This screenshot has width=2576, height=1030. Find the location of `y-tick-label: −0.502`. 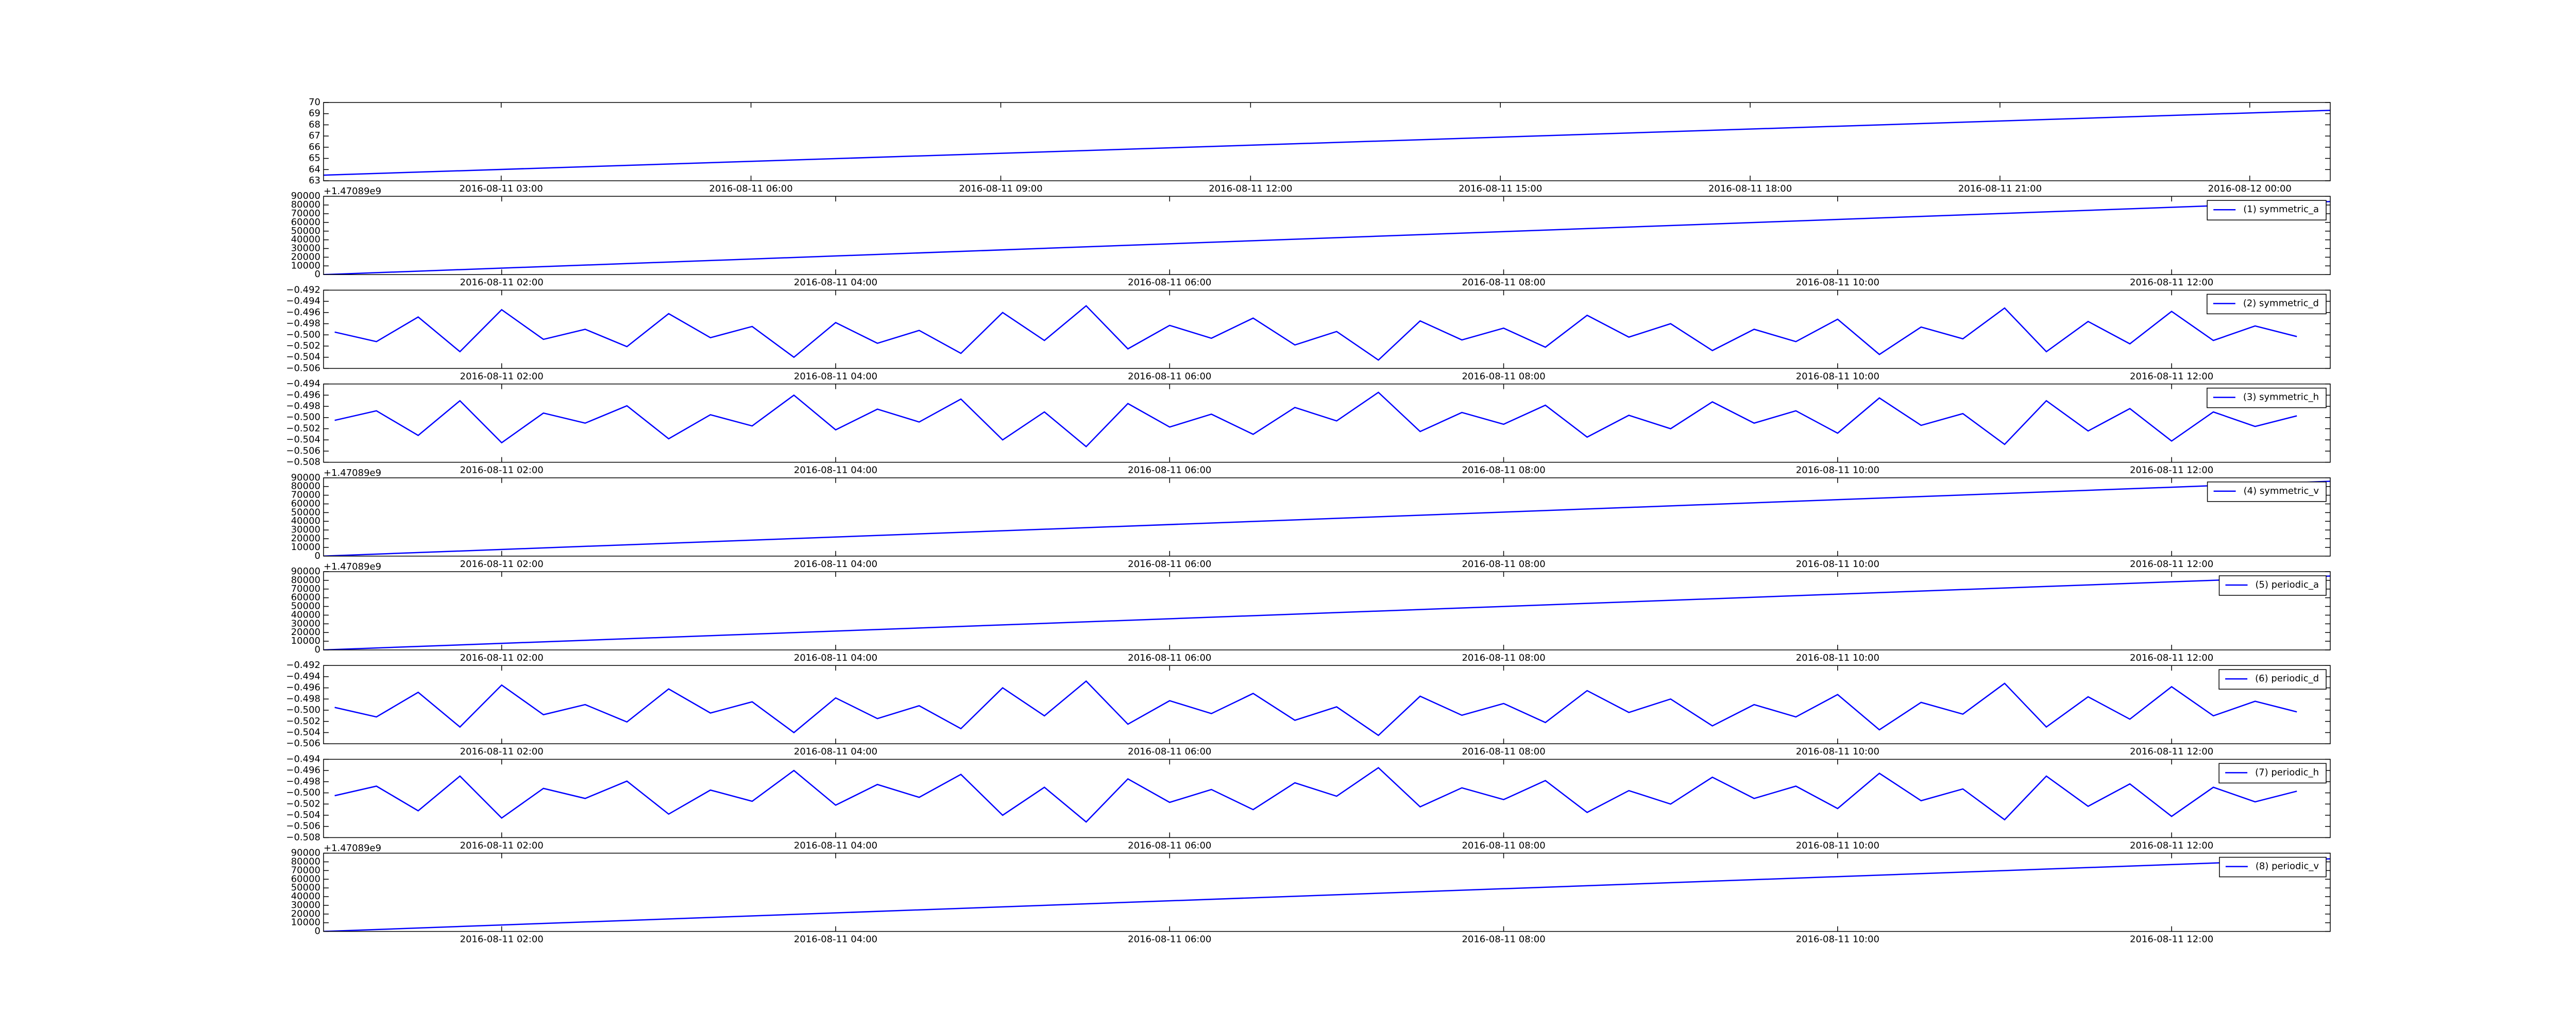

y-tick-label: −0.502 is located at coordinates (303, 429).